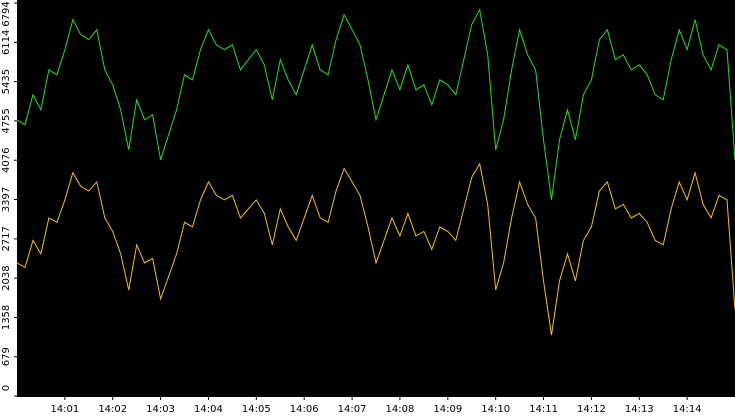 Image resolution: width=735 pixels, height=419 pixels. Describe the element at coordinates (256, 409) in the screenshot. I see `x-tick-label: 14:05` at that location.